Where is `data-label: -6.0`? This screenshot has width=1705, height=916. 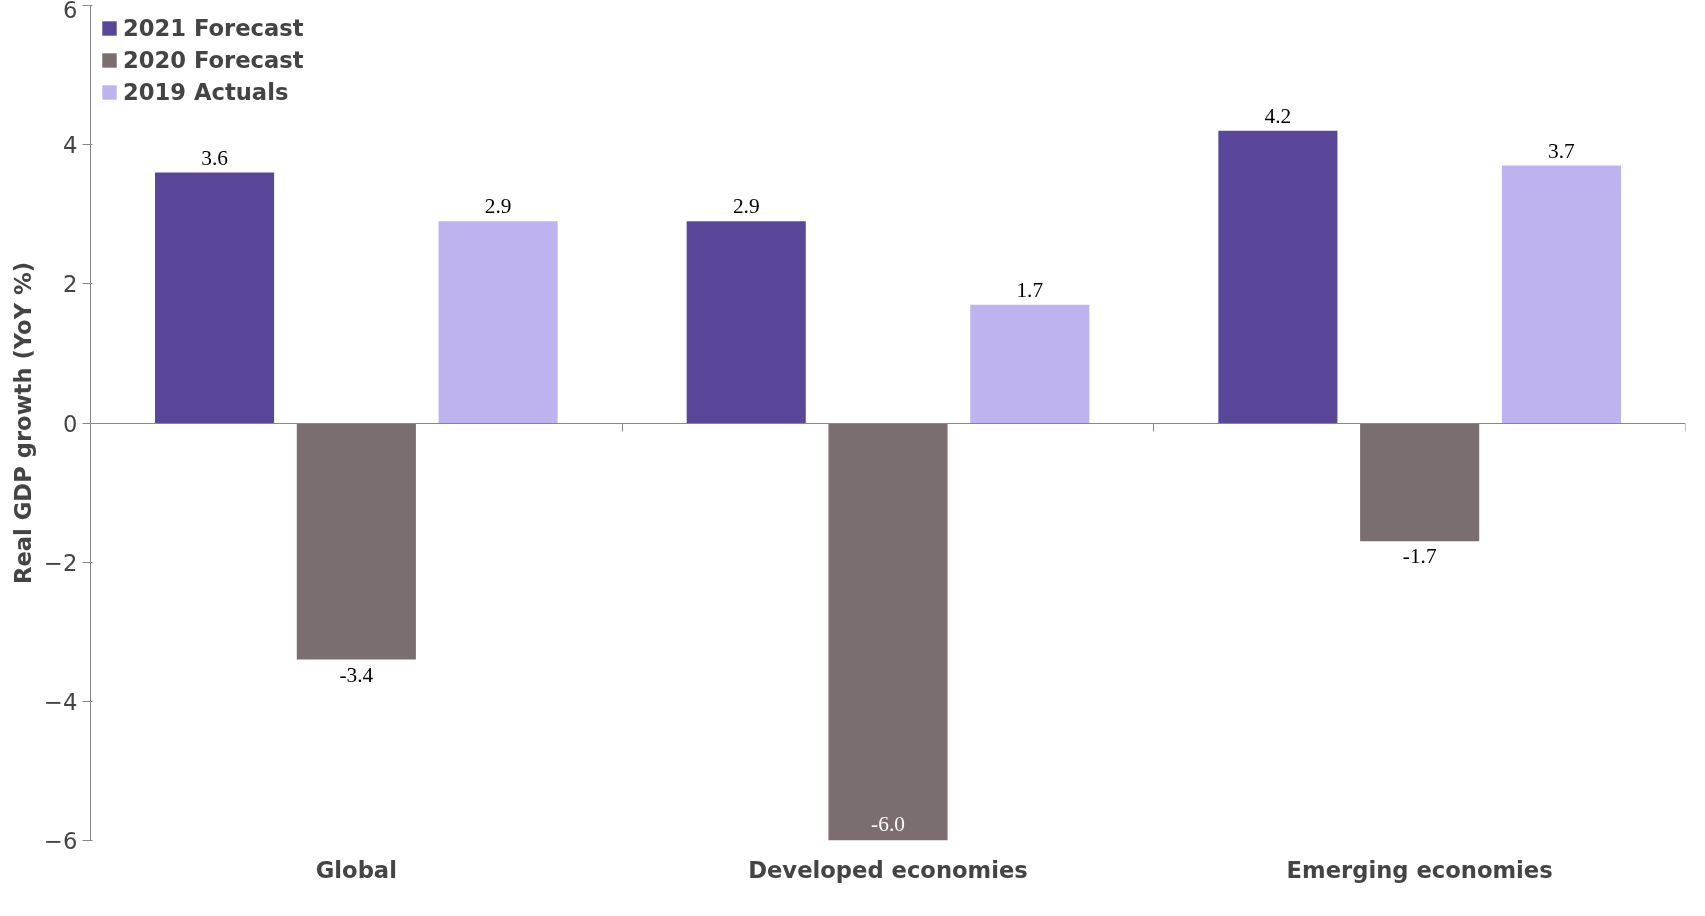 data-label: -6.0 is located at coordinates (888, 823).